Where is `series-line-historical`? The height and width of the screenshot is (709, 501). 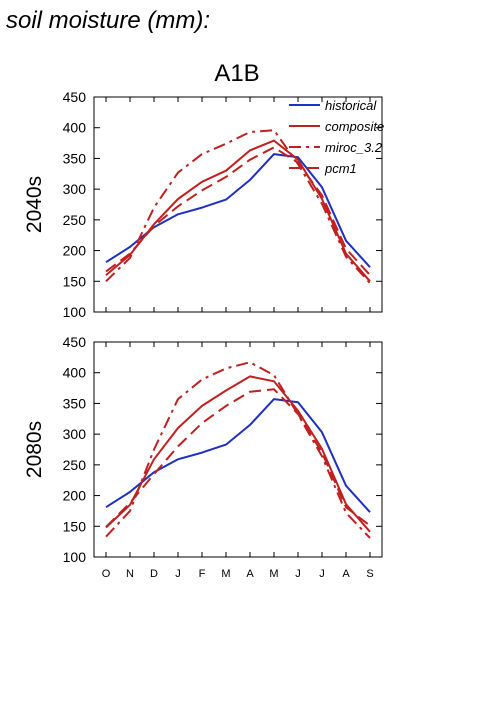 series-line-historical is located at coordinates (238, 455).